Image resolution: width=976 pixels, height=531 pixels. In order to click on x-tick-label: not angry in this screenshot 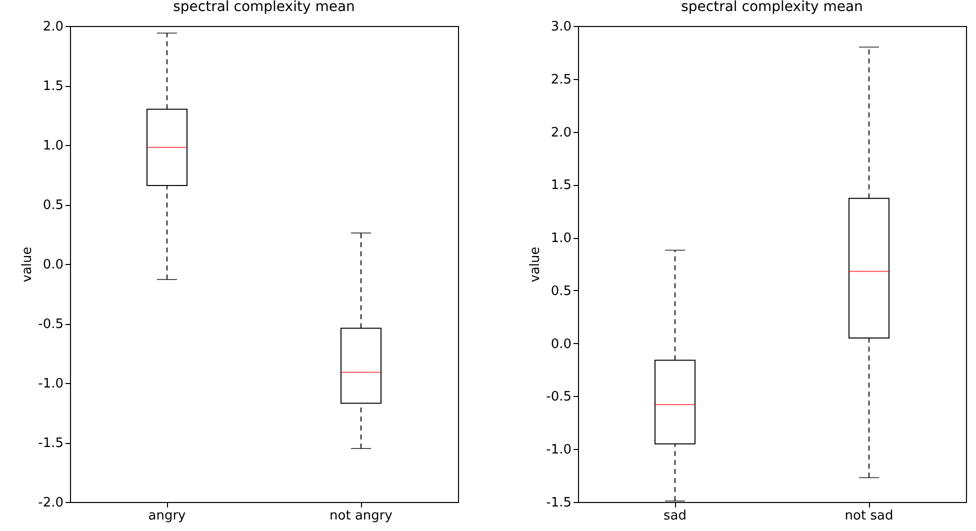, I will do `click(361, 516)`.